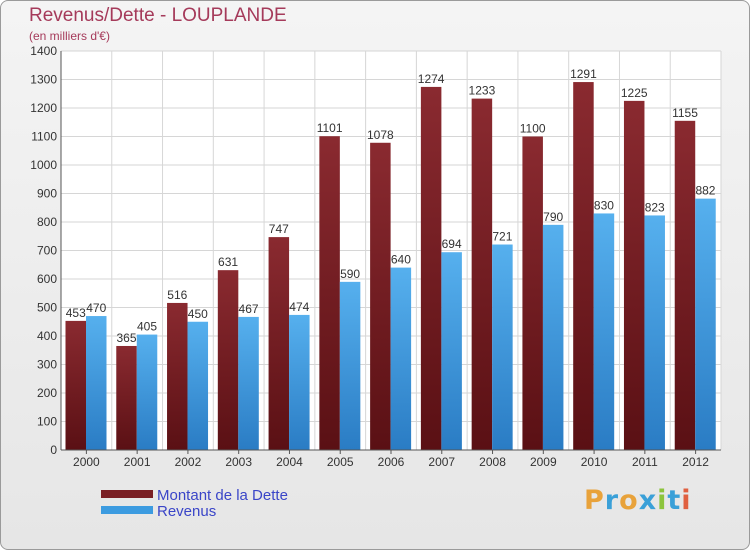 Image resolution: width=750 pixels, height=550 pixels. What do you see at coordinates (583, 74) in the screenshot?
I see `data-label-dette: 1291` at bounding box center [583, 74].